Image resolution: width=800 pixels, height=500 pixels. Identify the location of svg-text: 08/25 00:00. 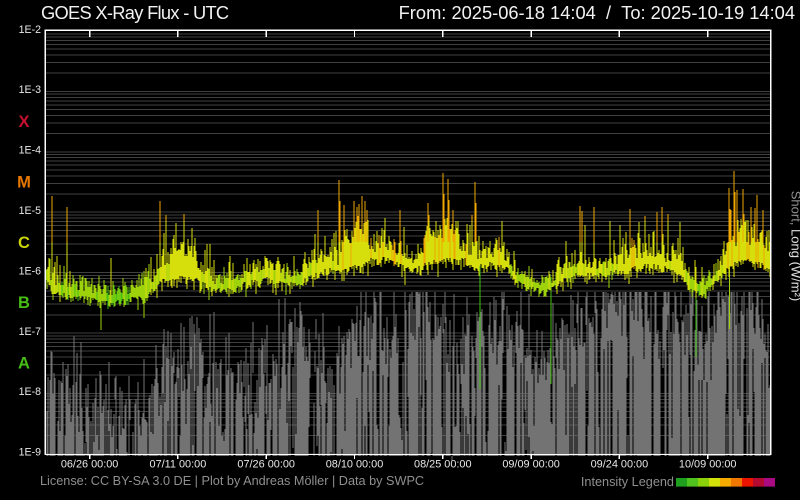
(443, 465).